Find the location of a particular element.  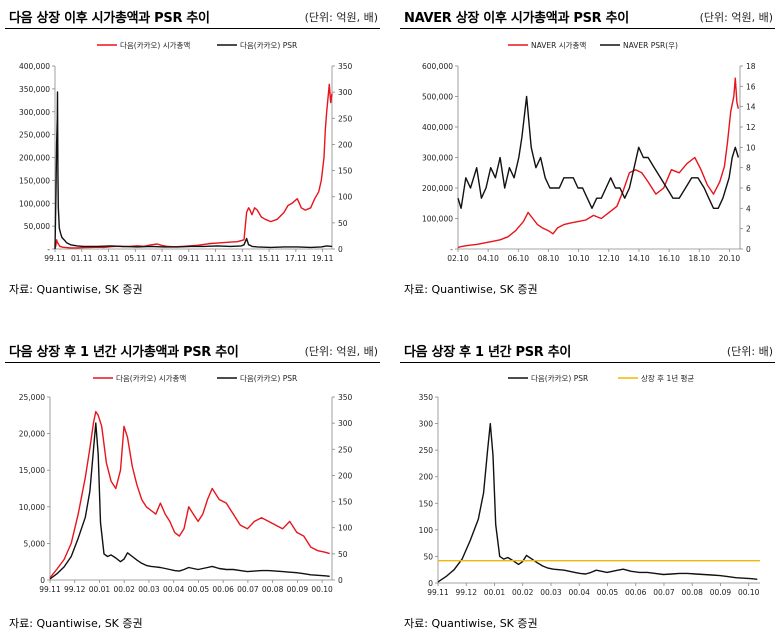

y-tick-label-left: 15,000 is located at coordinates (32, 470).